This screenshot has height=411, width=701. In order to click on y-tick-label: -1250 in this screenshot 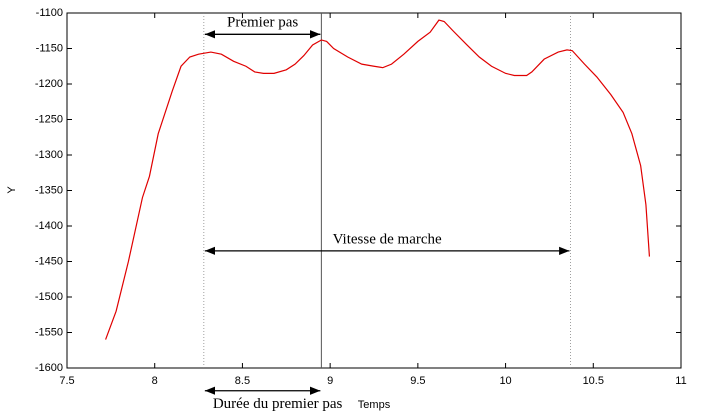, I will do `click(49, 119)`.